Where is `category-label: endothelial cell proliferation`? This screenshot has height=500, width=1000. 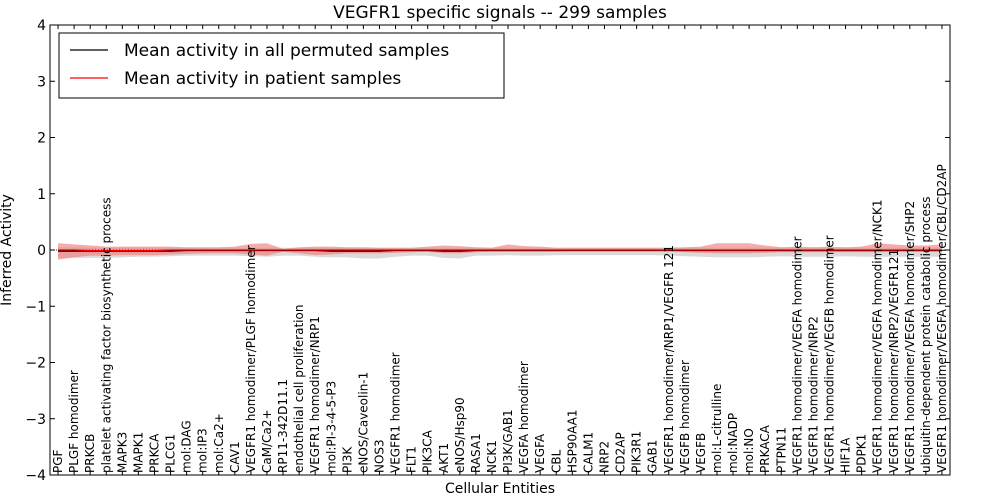
category-label: endothelial cell proliferation is located at coordinates (299, 389).